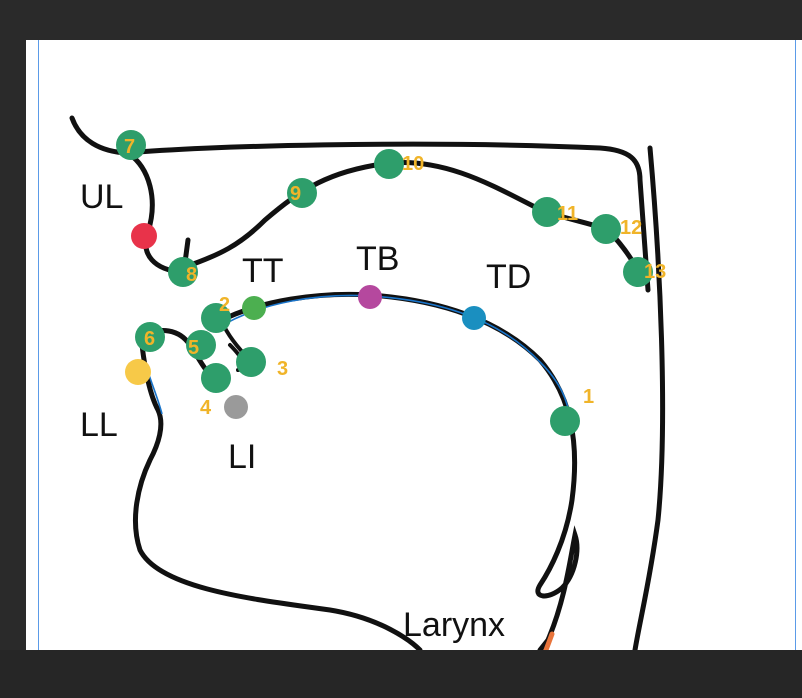 The width and height of the screenshot is (802, 698). Describe the element at coordinates (144, 236) in the screenshot. I see `landmark-dot-ul` at that location.